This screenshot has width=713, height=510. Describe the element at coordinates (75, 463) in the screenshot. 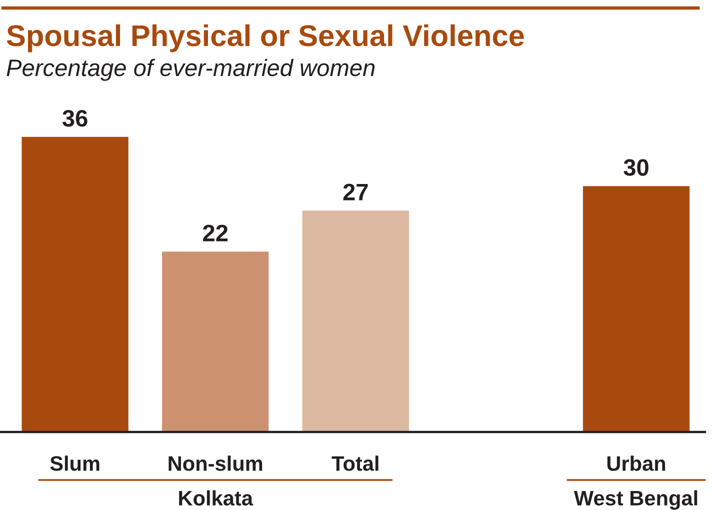

I see `x-tick-label: Slum` at that location.